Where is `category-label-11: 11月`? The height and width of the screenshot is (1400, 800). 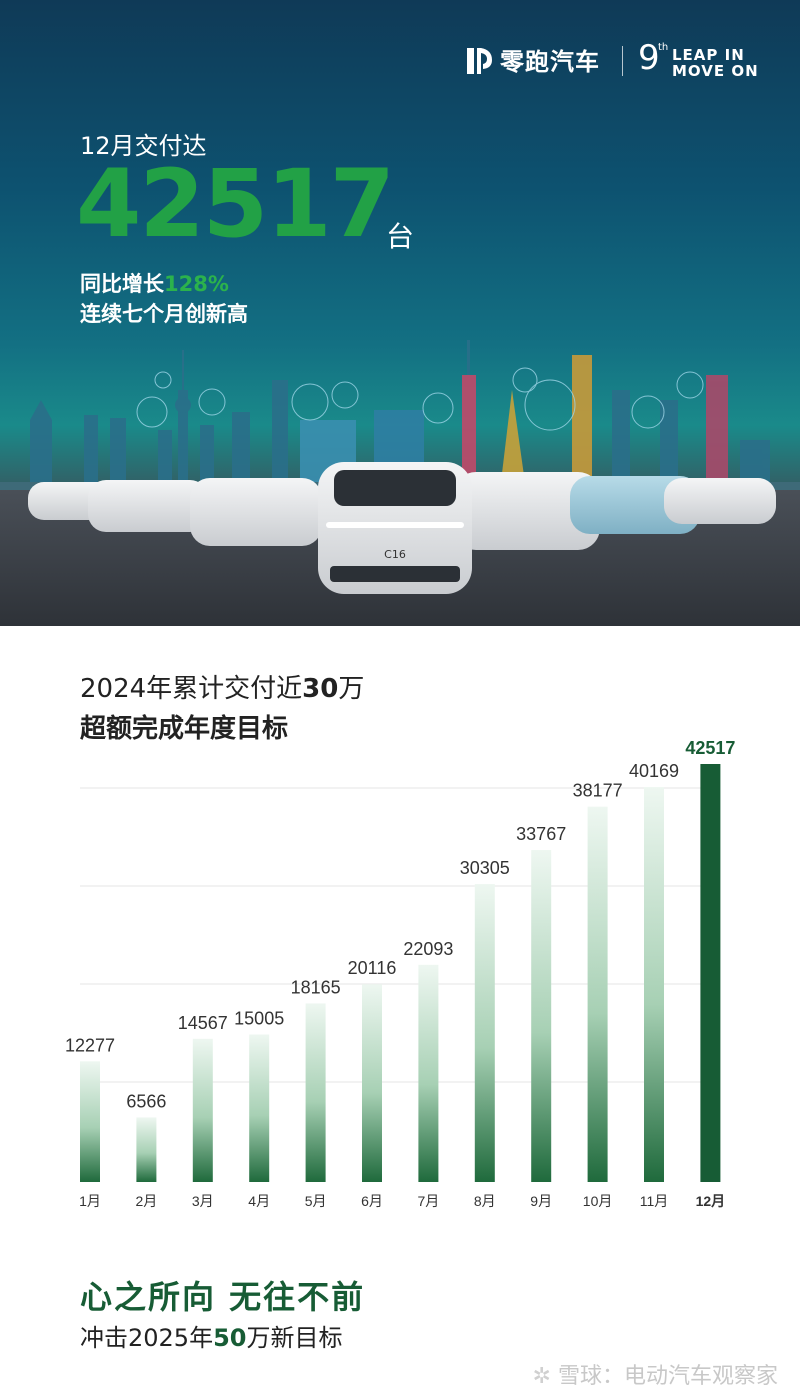
category-label-11: 11月 is located at coordinates (654, 1201).